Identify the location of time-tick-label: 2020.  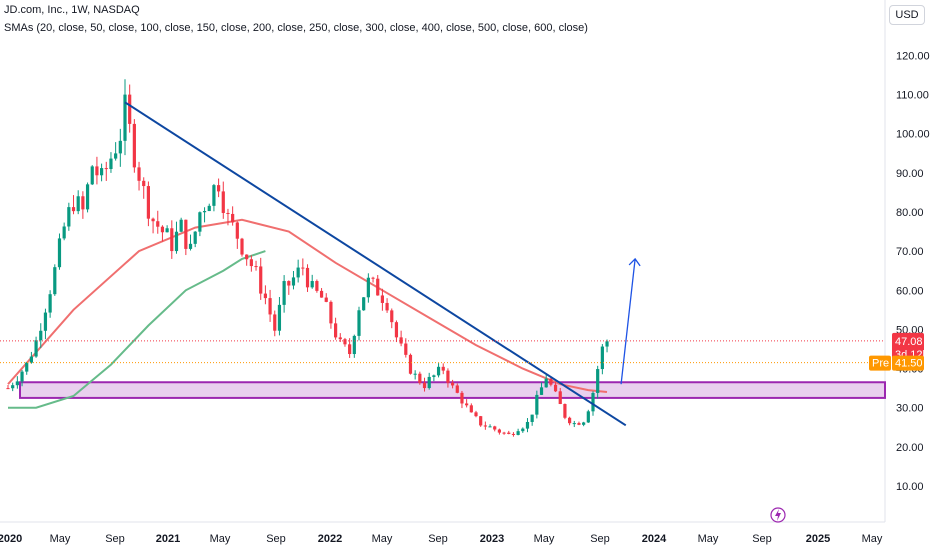
(11, 539).